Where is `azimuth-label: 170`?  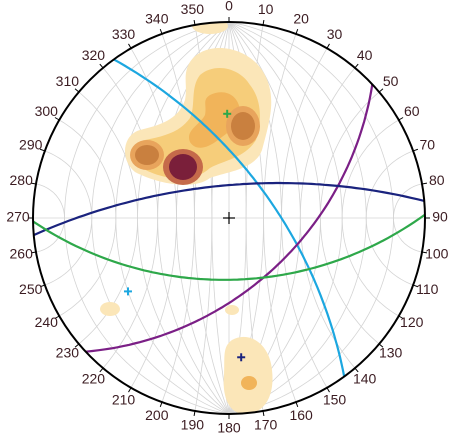
azimuth-label: 170 is located at coordinates (266, 424).